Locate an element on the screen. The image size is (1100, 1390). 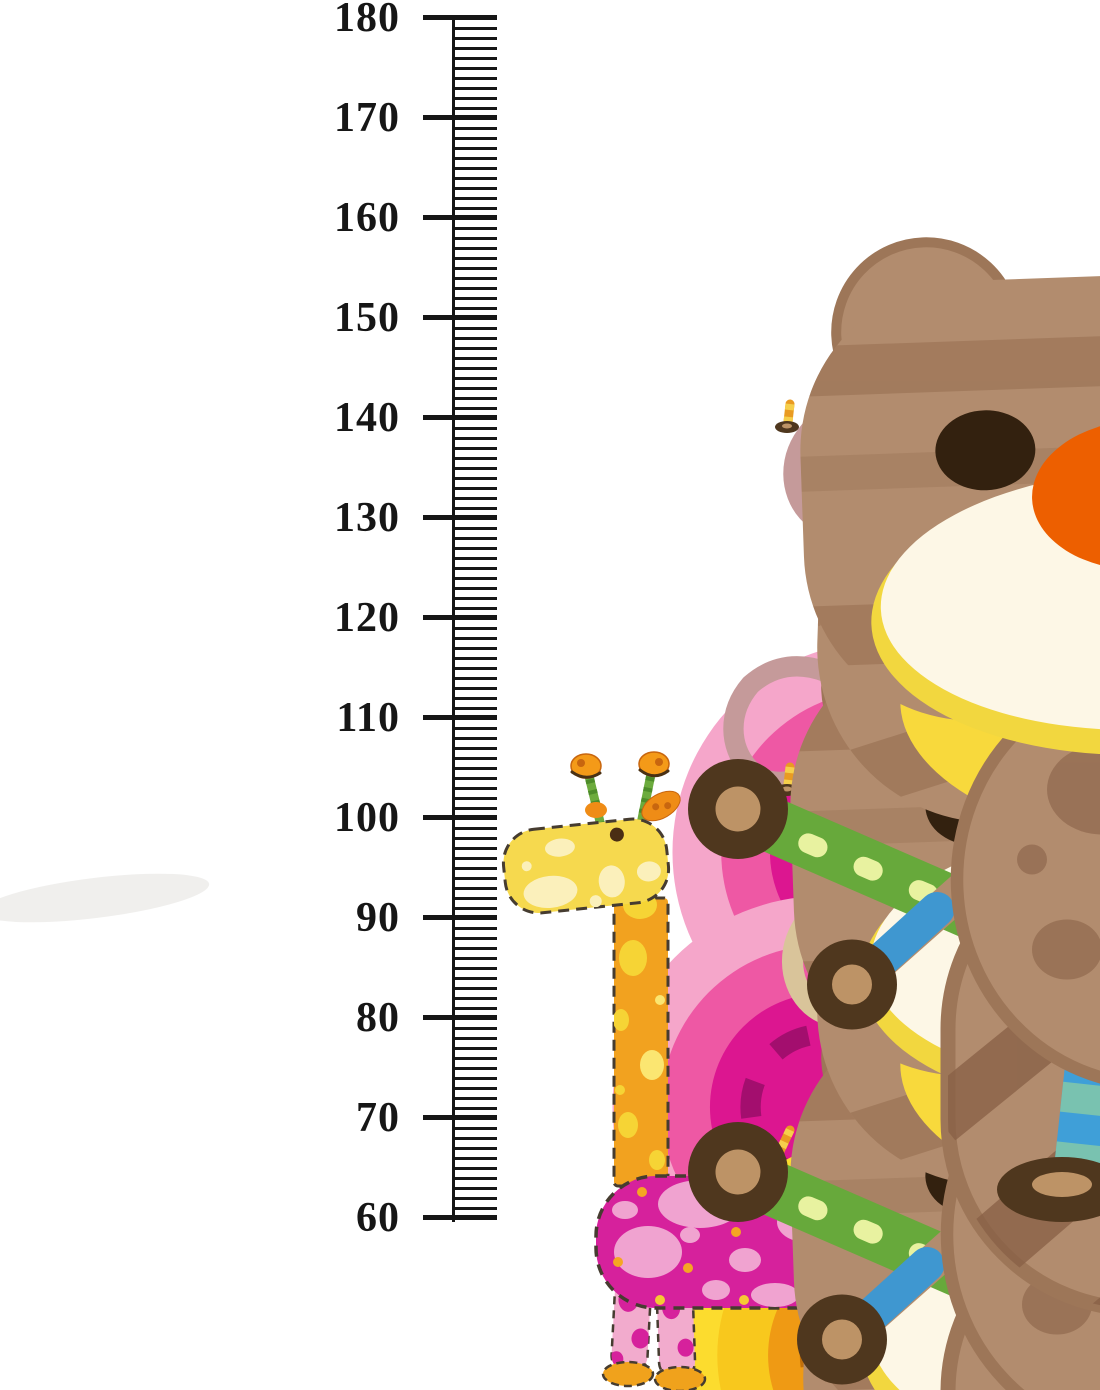
ruler-label: 110 is located at coordinates (368, 718).